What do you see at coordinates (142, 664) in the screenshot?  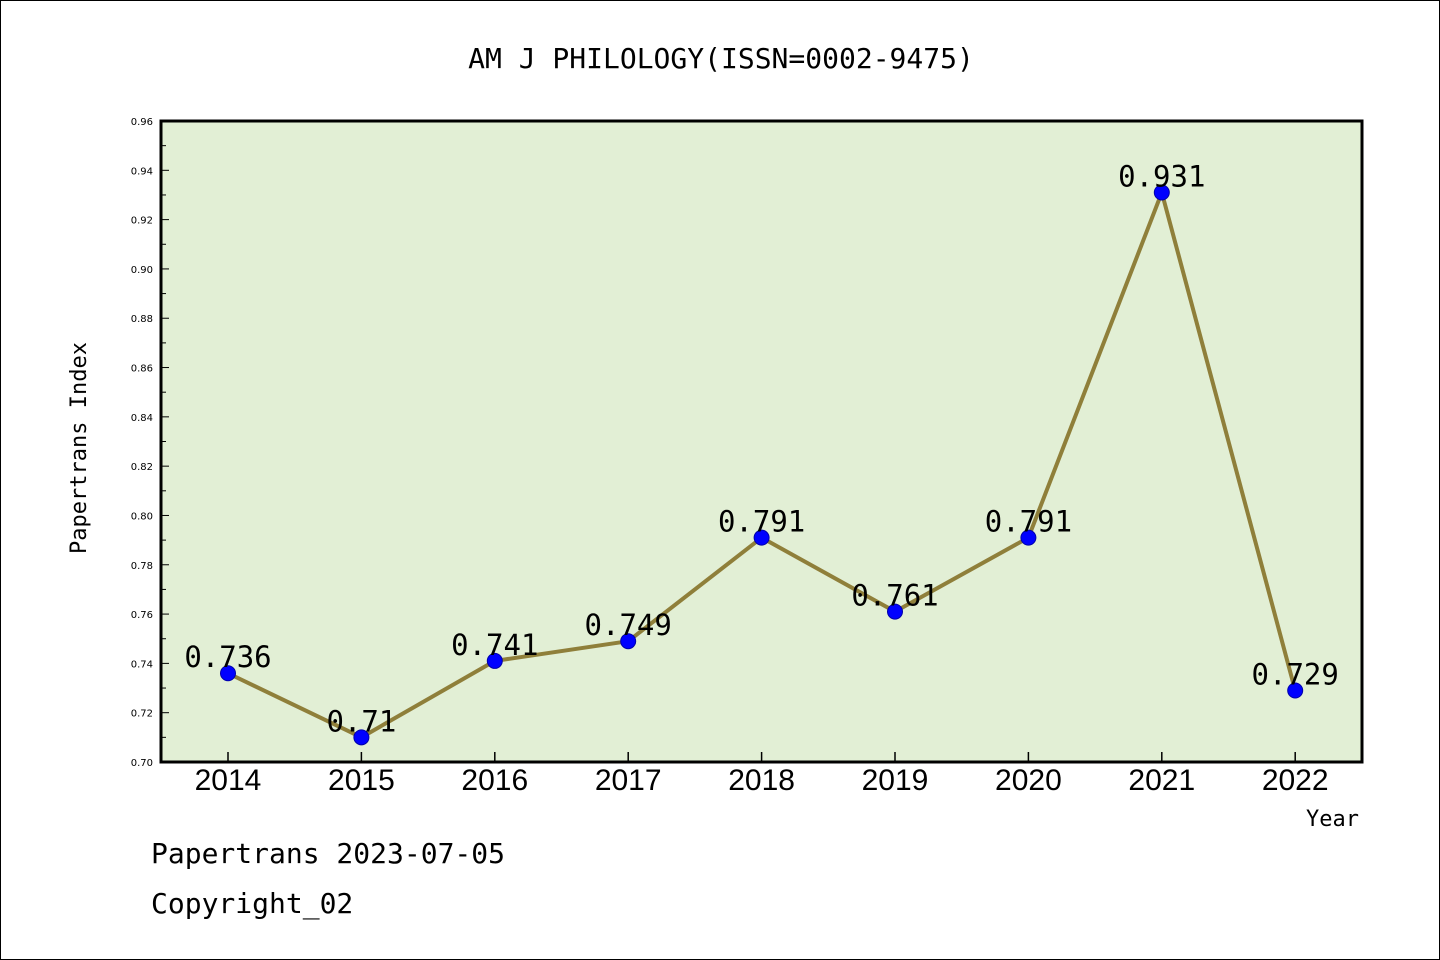 I see `y-tick-label: 0.74` at bounding box center [142, 664].